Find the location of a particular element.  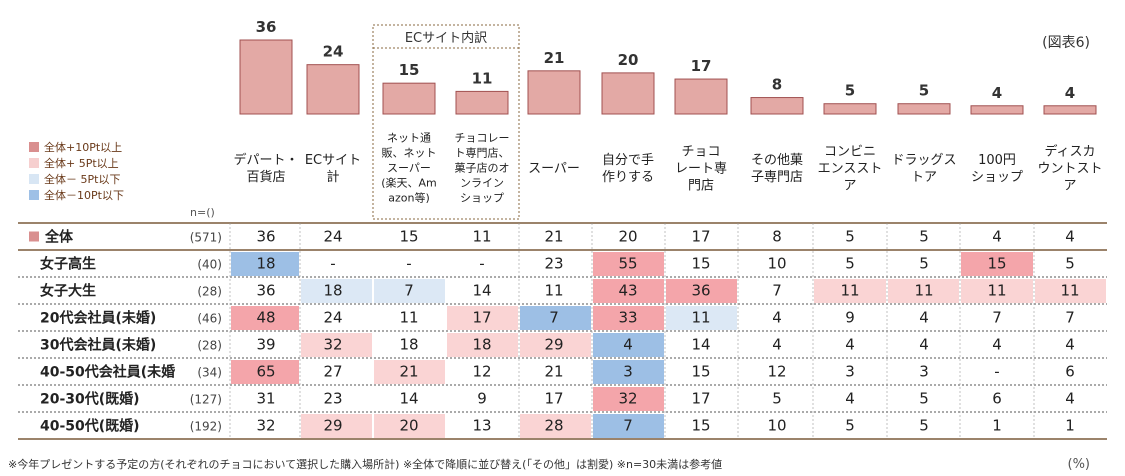

row-n: (40) is located at coordinates (209, 265).